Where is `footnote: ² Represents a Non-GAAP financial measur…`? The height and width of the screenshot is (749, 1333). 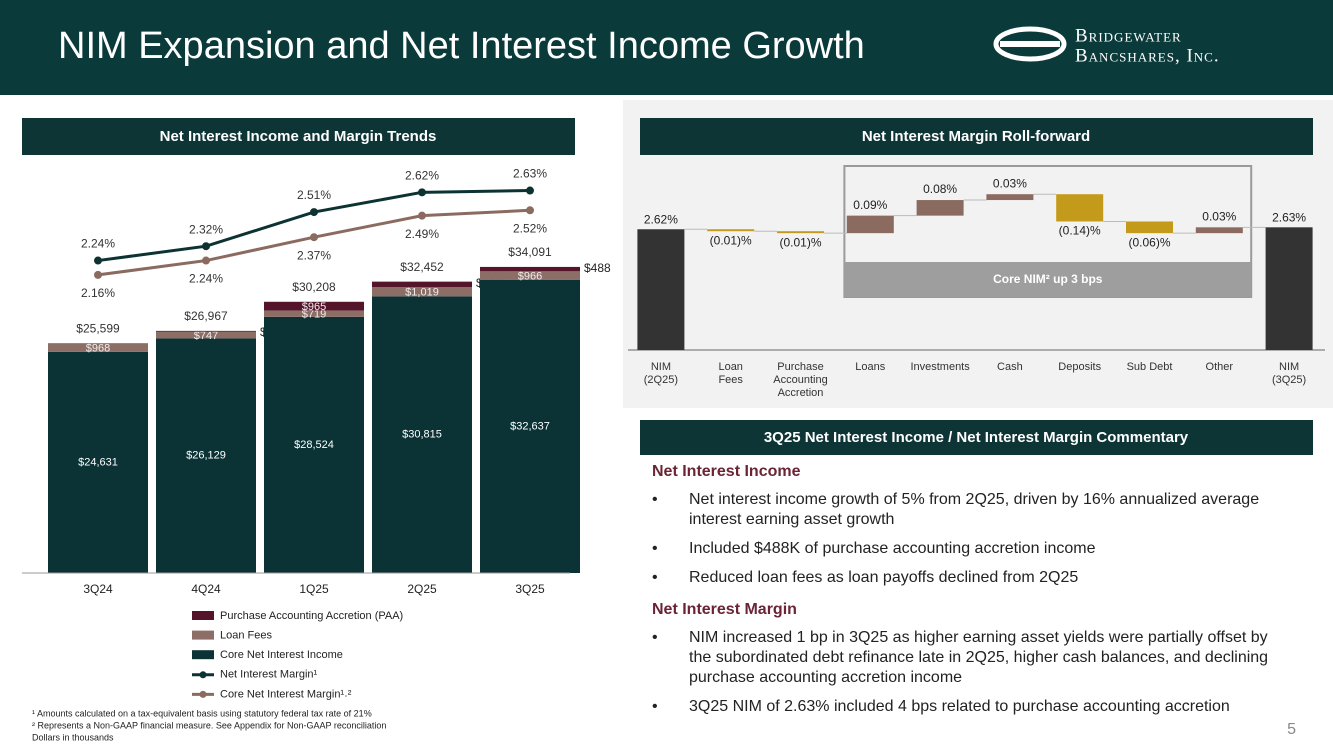
footnote: ² Represents a Non-GAAP financial measur… is located at coordinates (209, 725).